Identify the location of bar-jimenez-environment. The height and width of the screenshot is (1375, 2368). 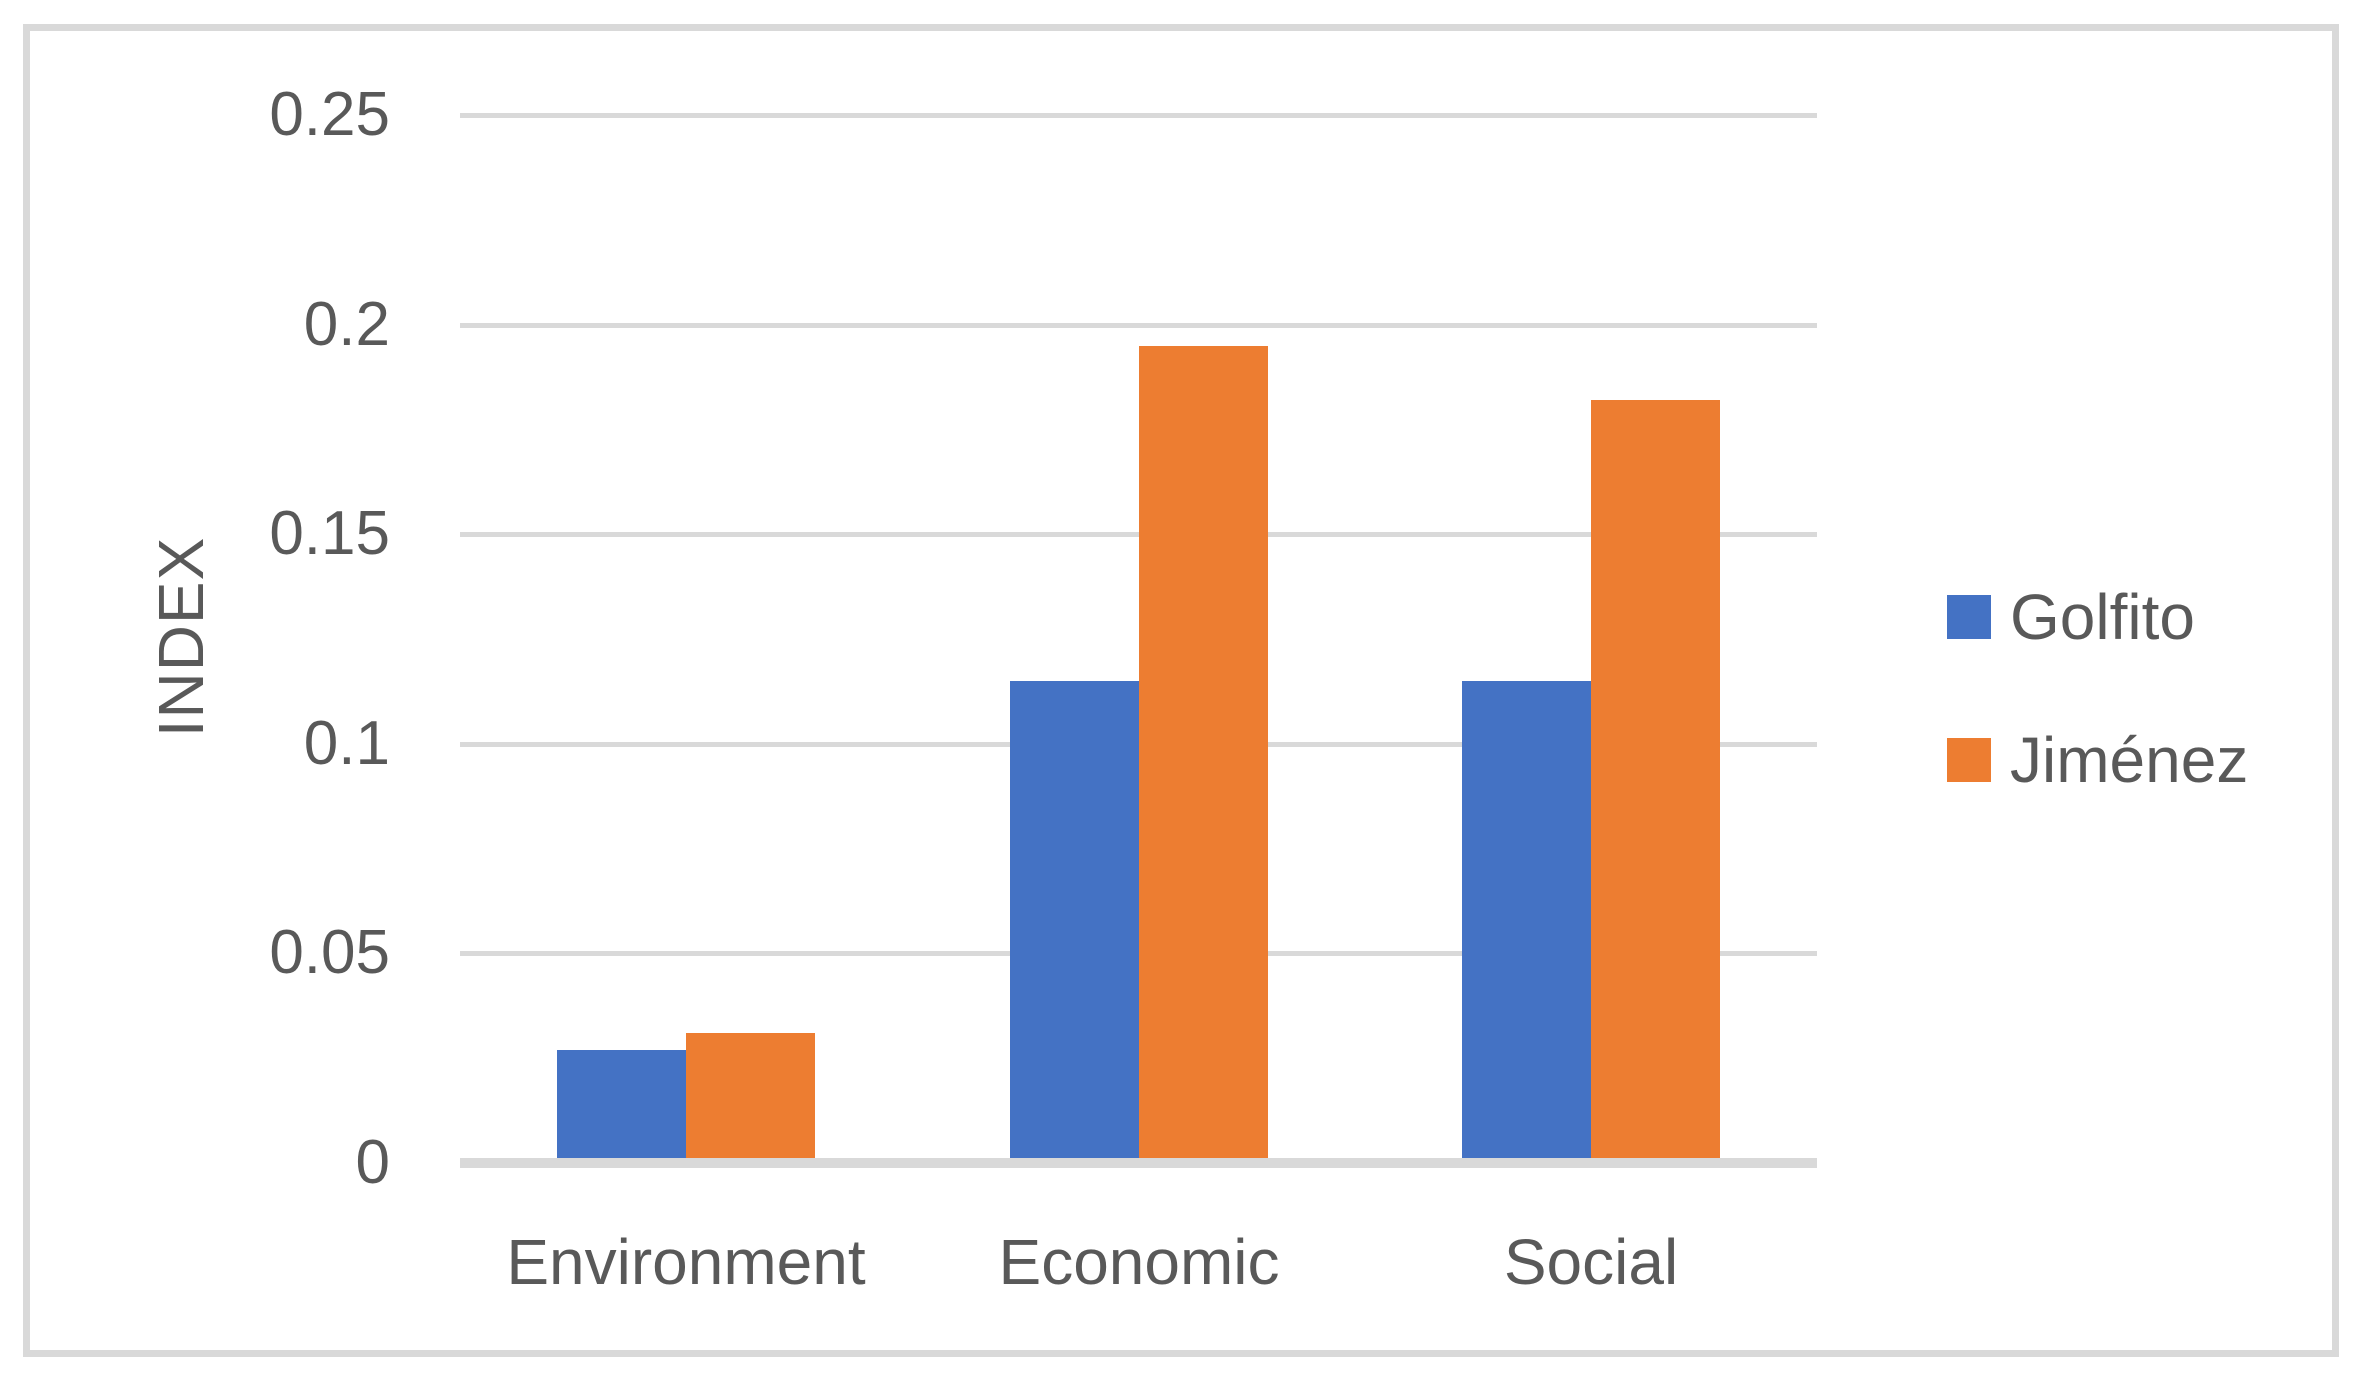
(750, 1095).